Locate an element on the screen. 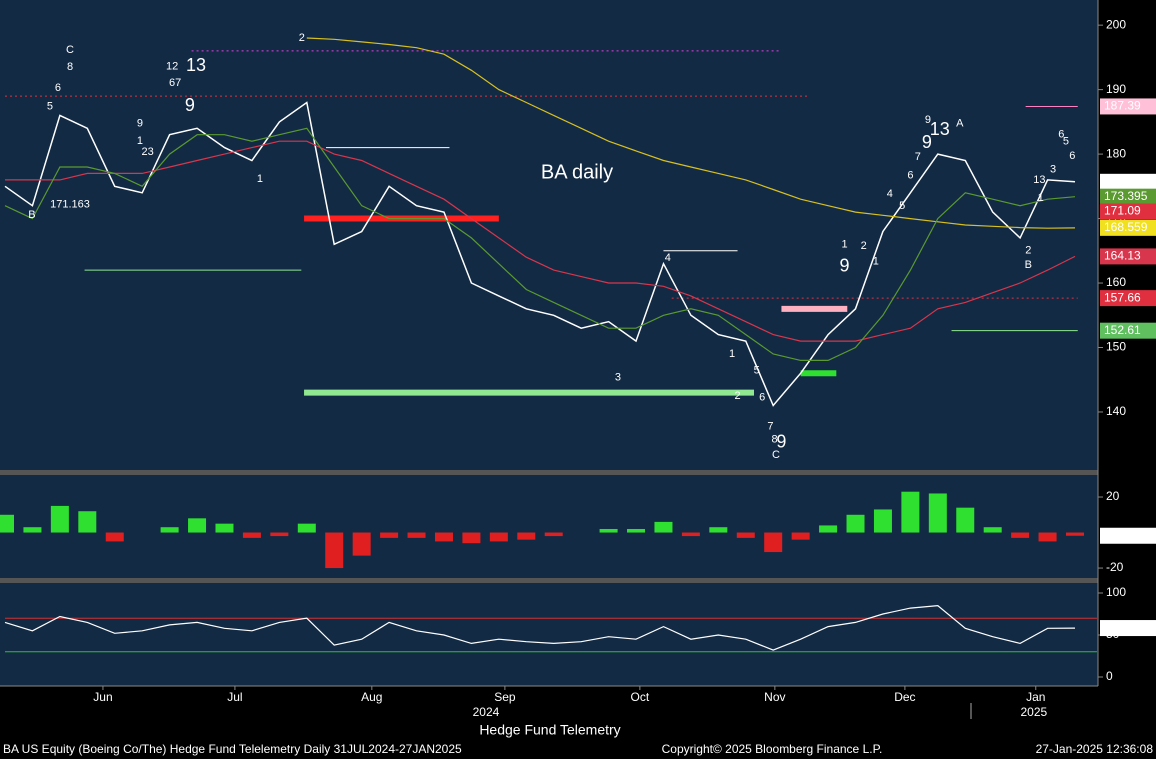  td-count: 171.163 is located at coordinates (70, 204).